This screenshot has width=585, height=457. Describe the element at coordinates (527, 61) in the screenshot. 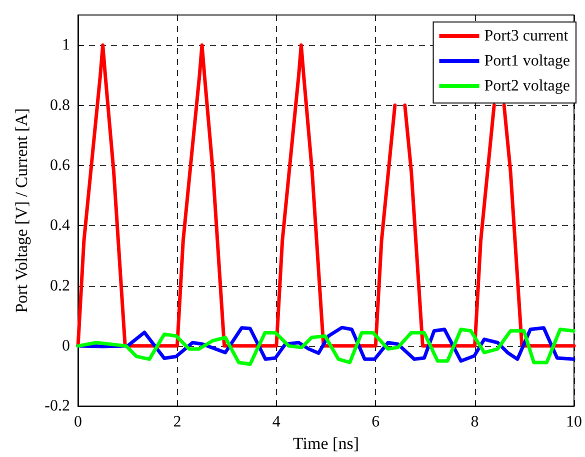

I see `legend-label: Port1 voltage` at that location.